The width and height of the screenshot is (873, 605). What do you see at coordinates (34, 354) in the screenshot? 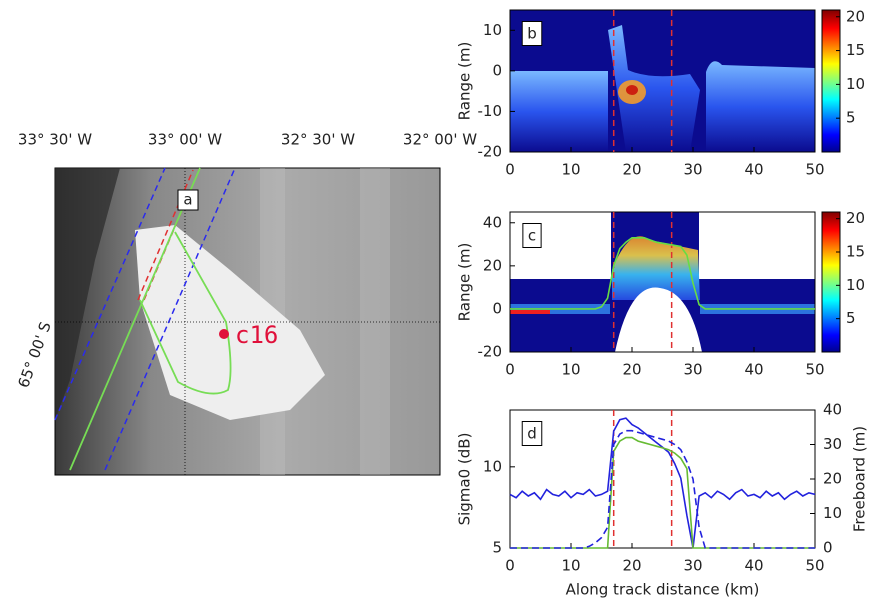
I see `lat-label: 65° 00' S` at bounding box center [34, 354].